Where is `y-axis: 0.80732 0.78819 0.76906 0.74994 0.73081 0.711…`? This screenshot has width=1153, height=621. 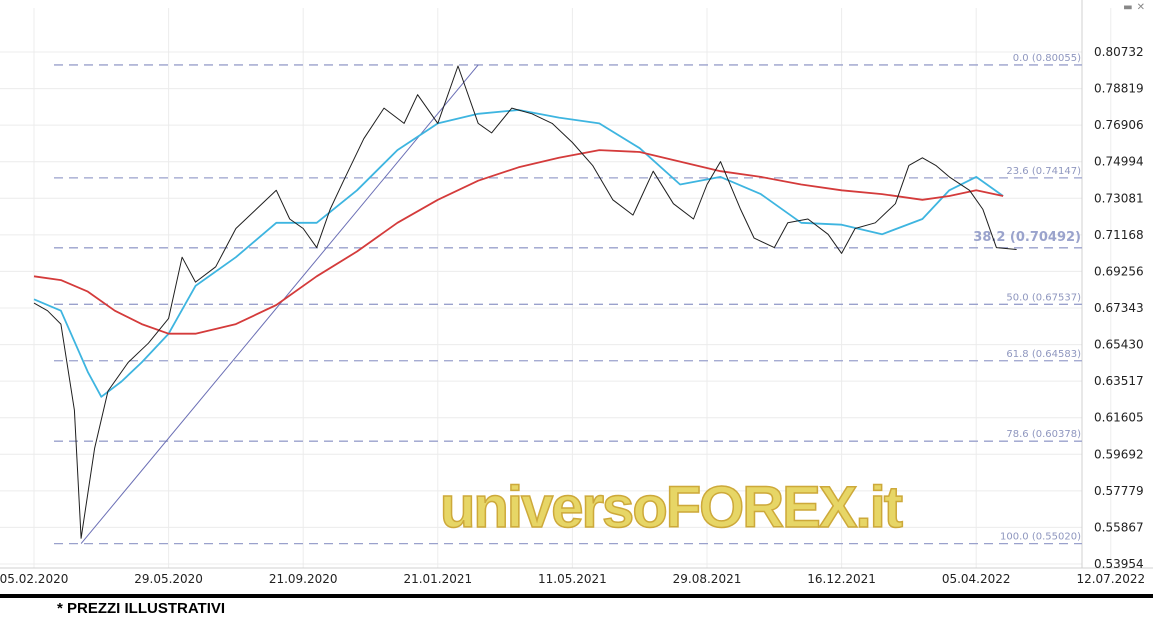 y-axis: 0.80732 0.78819 0.76906 0.74994 0.73081 0.711… is located at coordinates (1119, 308).